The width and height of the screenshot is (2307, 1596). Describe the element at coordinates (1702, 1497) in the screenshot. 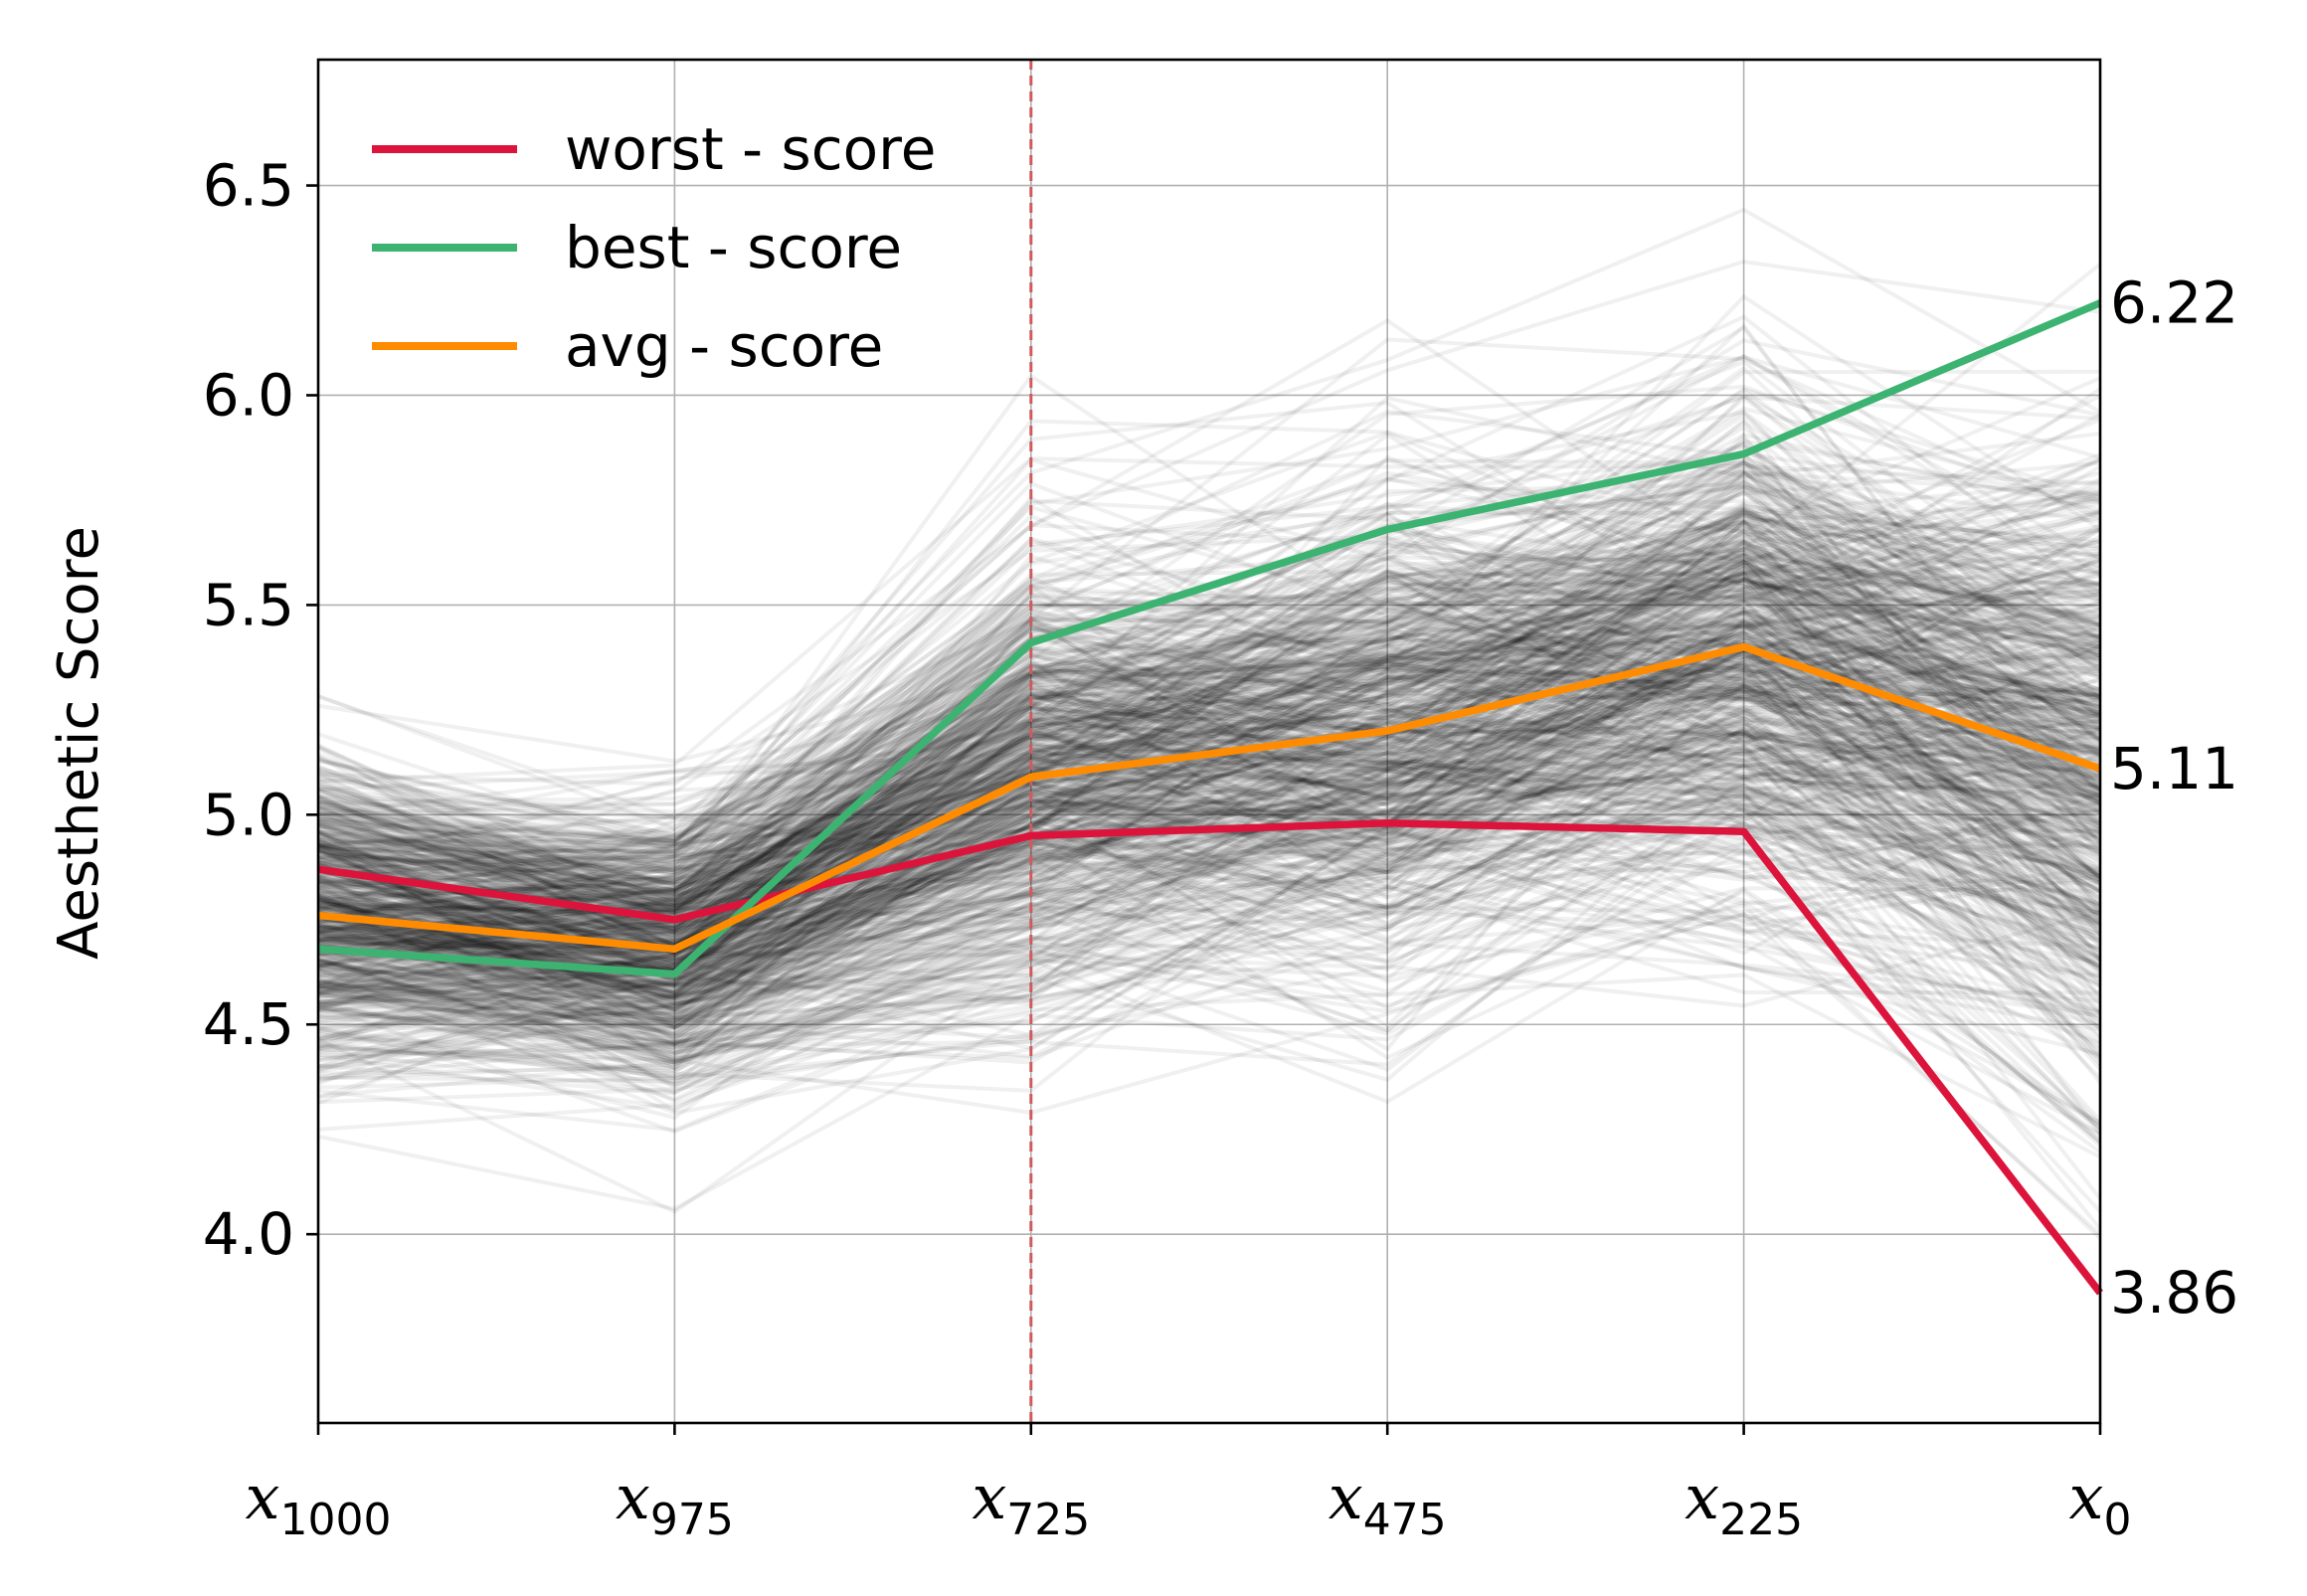

I see `x-tick-label-base: x` at that location.